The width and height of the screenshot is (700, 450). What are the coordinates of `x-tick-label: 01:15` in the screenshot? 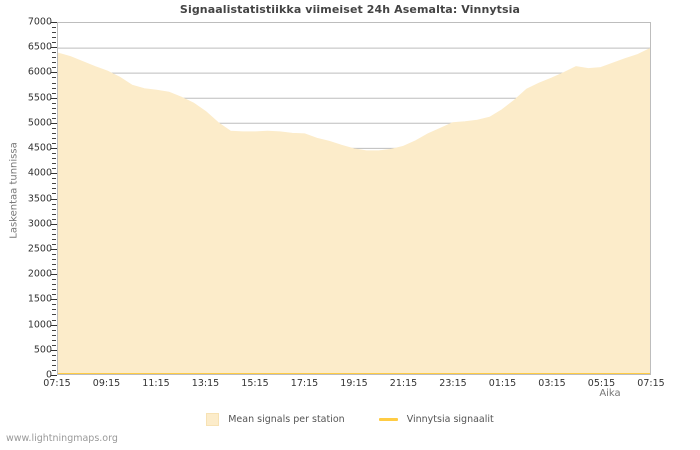 It's located at (502, 383).